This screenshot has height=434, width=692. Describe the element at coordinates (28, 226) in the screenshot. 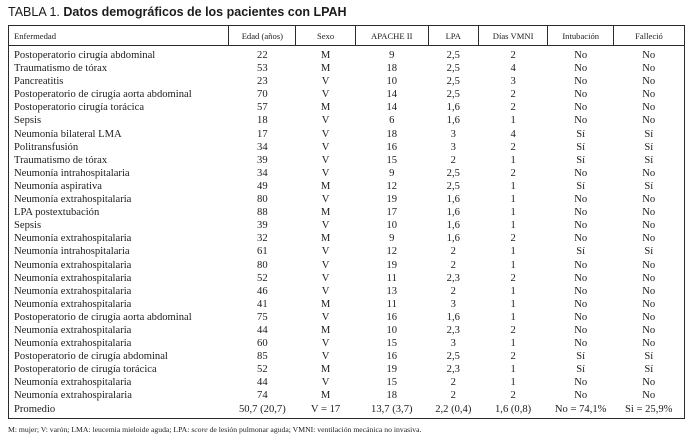

I see `table-cell: Sepsis` at that location.